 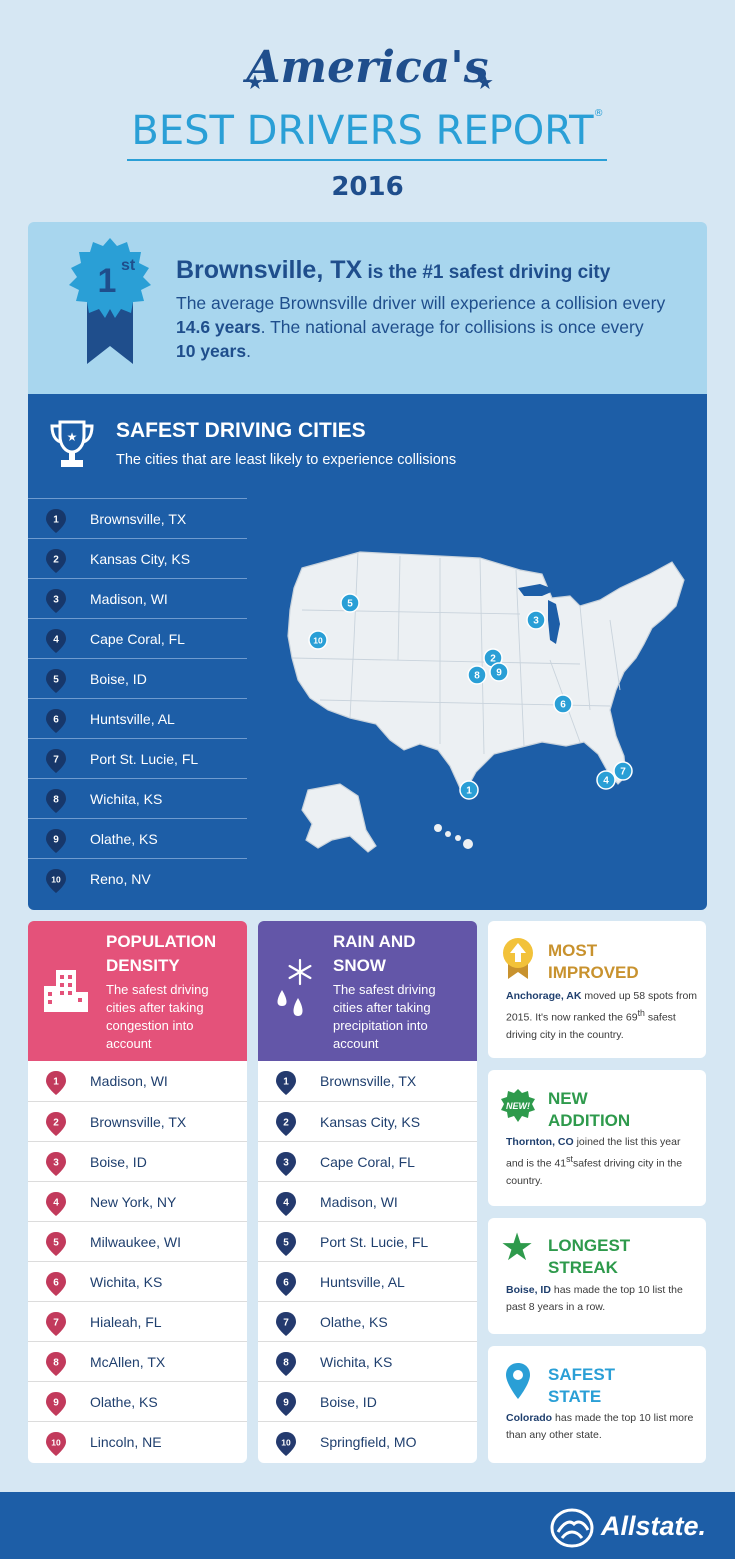 I want to click on building-icon, so click(x=66, y=991).